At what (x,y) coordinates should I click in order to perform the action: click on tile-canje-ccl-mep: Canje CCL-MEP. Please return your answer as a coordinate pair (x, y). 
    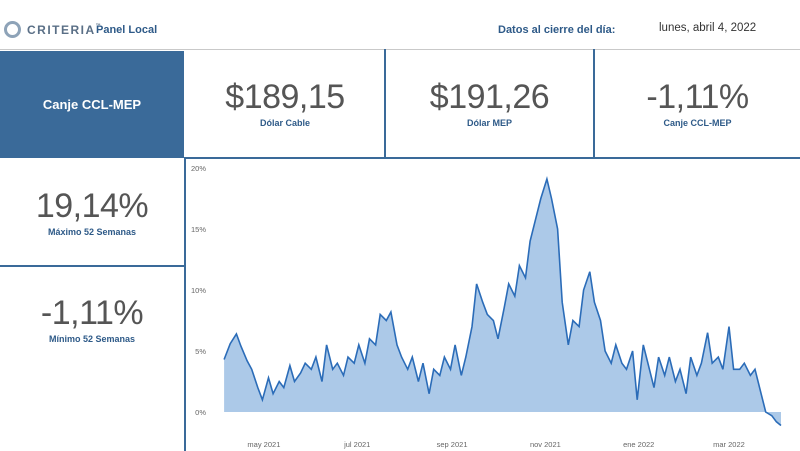
    Looking at the image, I should click on (92, 104).